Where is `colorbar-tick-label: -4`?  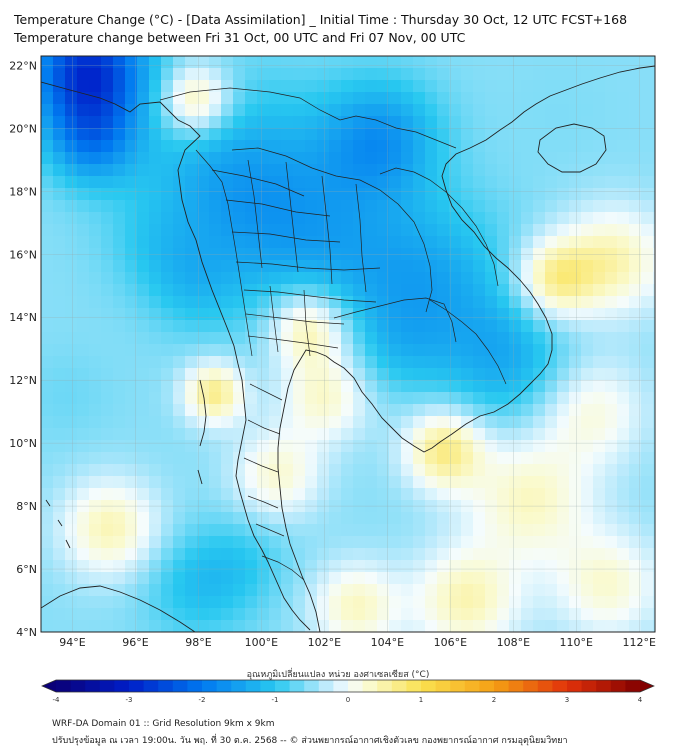 colorbar-tick-label: -4 is located at coordinates (57, 700).